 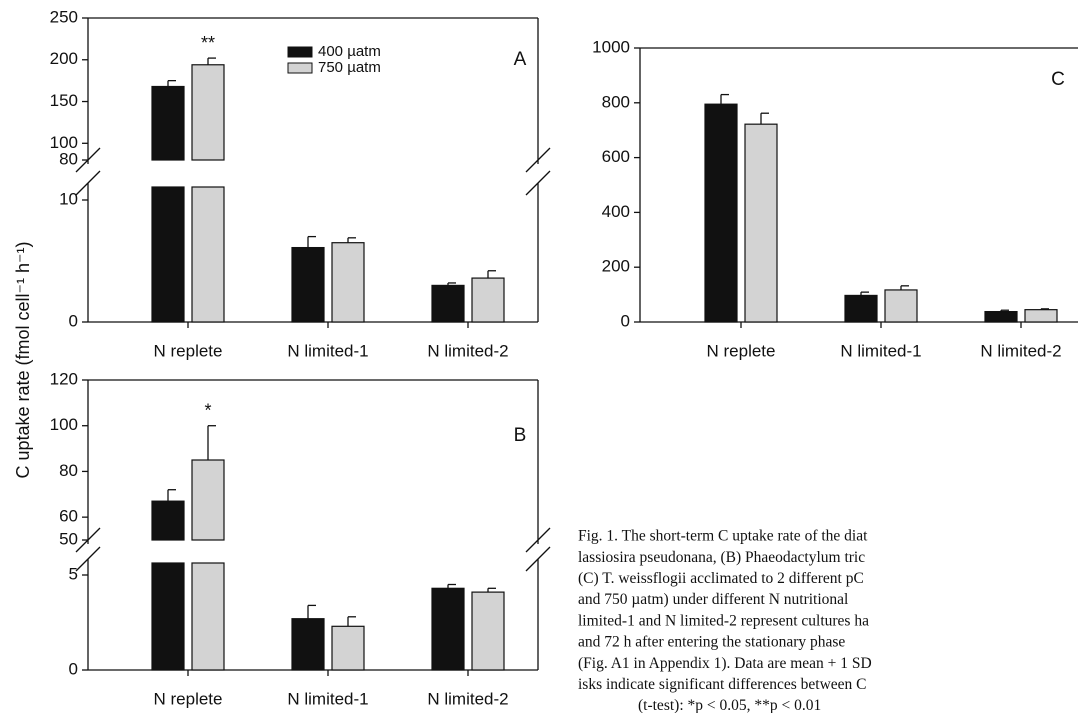 What do you see at coordinates (64, 378) in the screenshot?
I see `y-tick-label: 120` at bounding box center [64, 378].